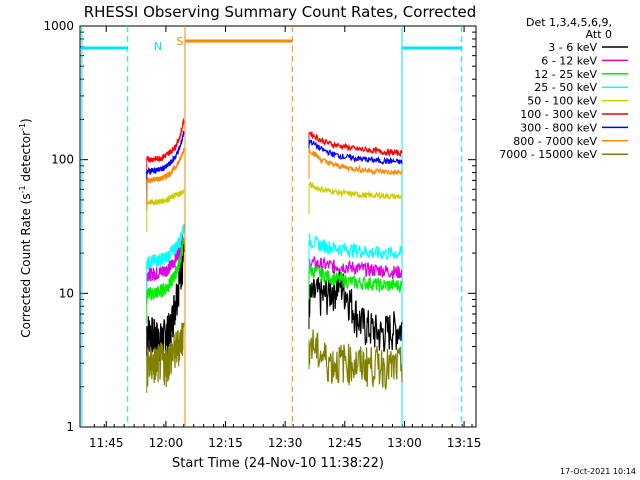 The image size is (640, 480). Describe the element at coordinates (569, 60) in the screenshot. I see `legend-label-2: 6 - 12 keV` at that location.